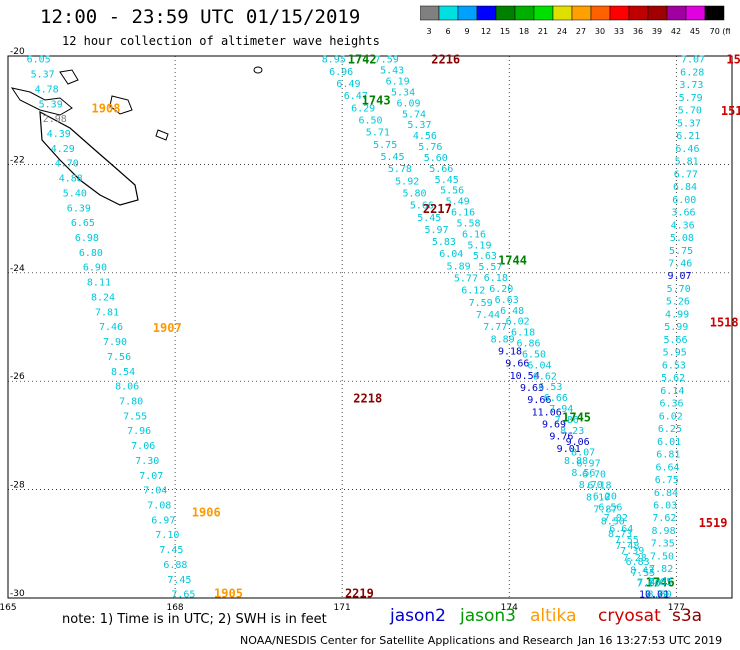 This screenshot has width=740, height=650. I want to click on wave-height-label: 5.45, so click(429, 218).